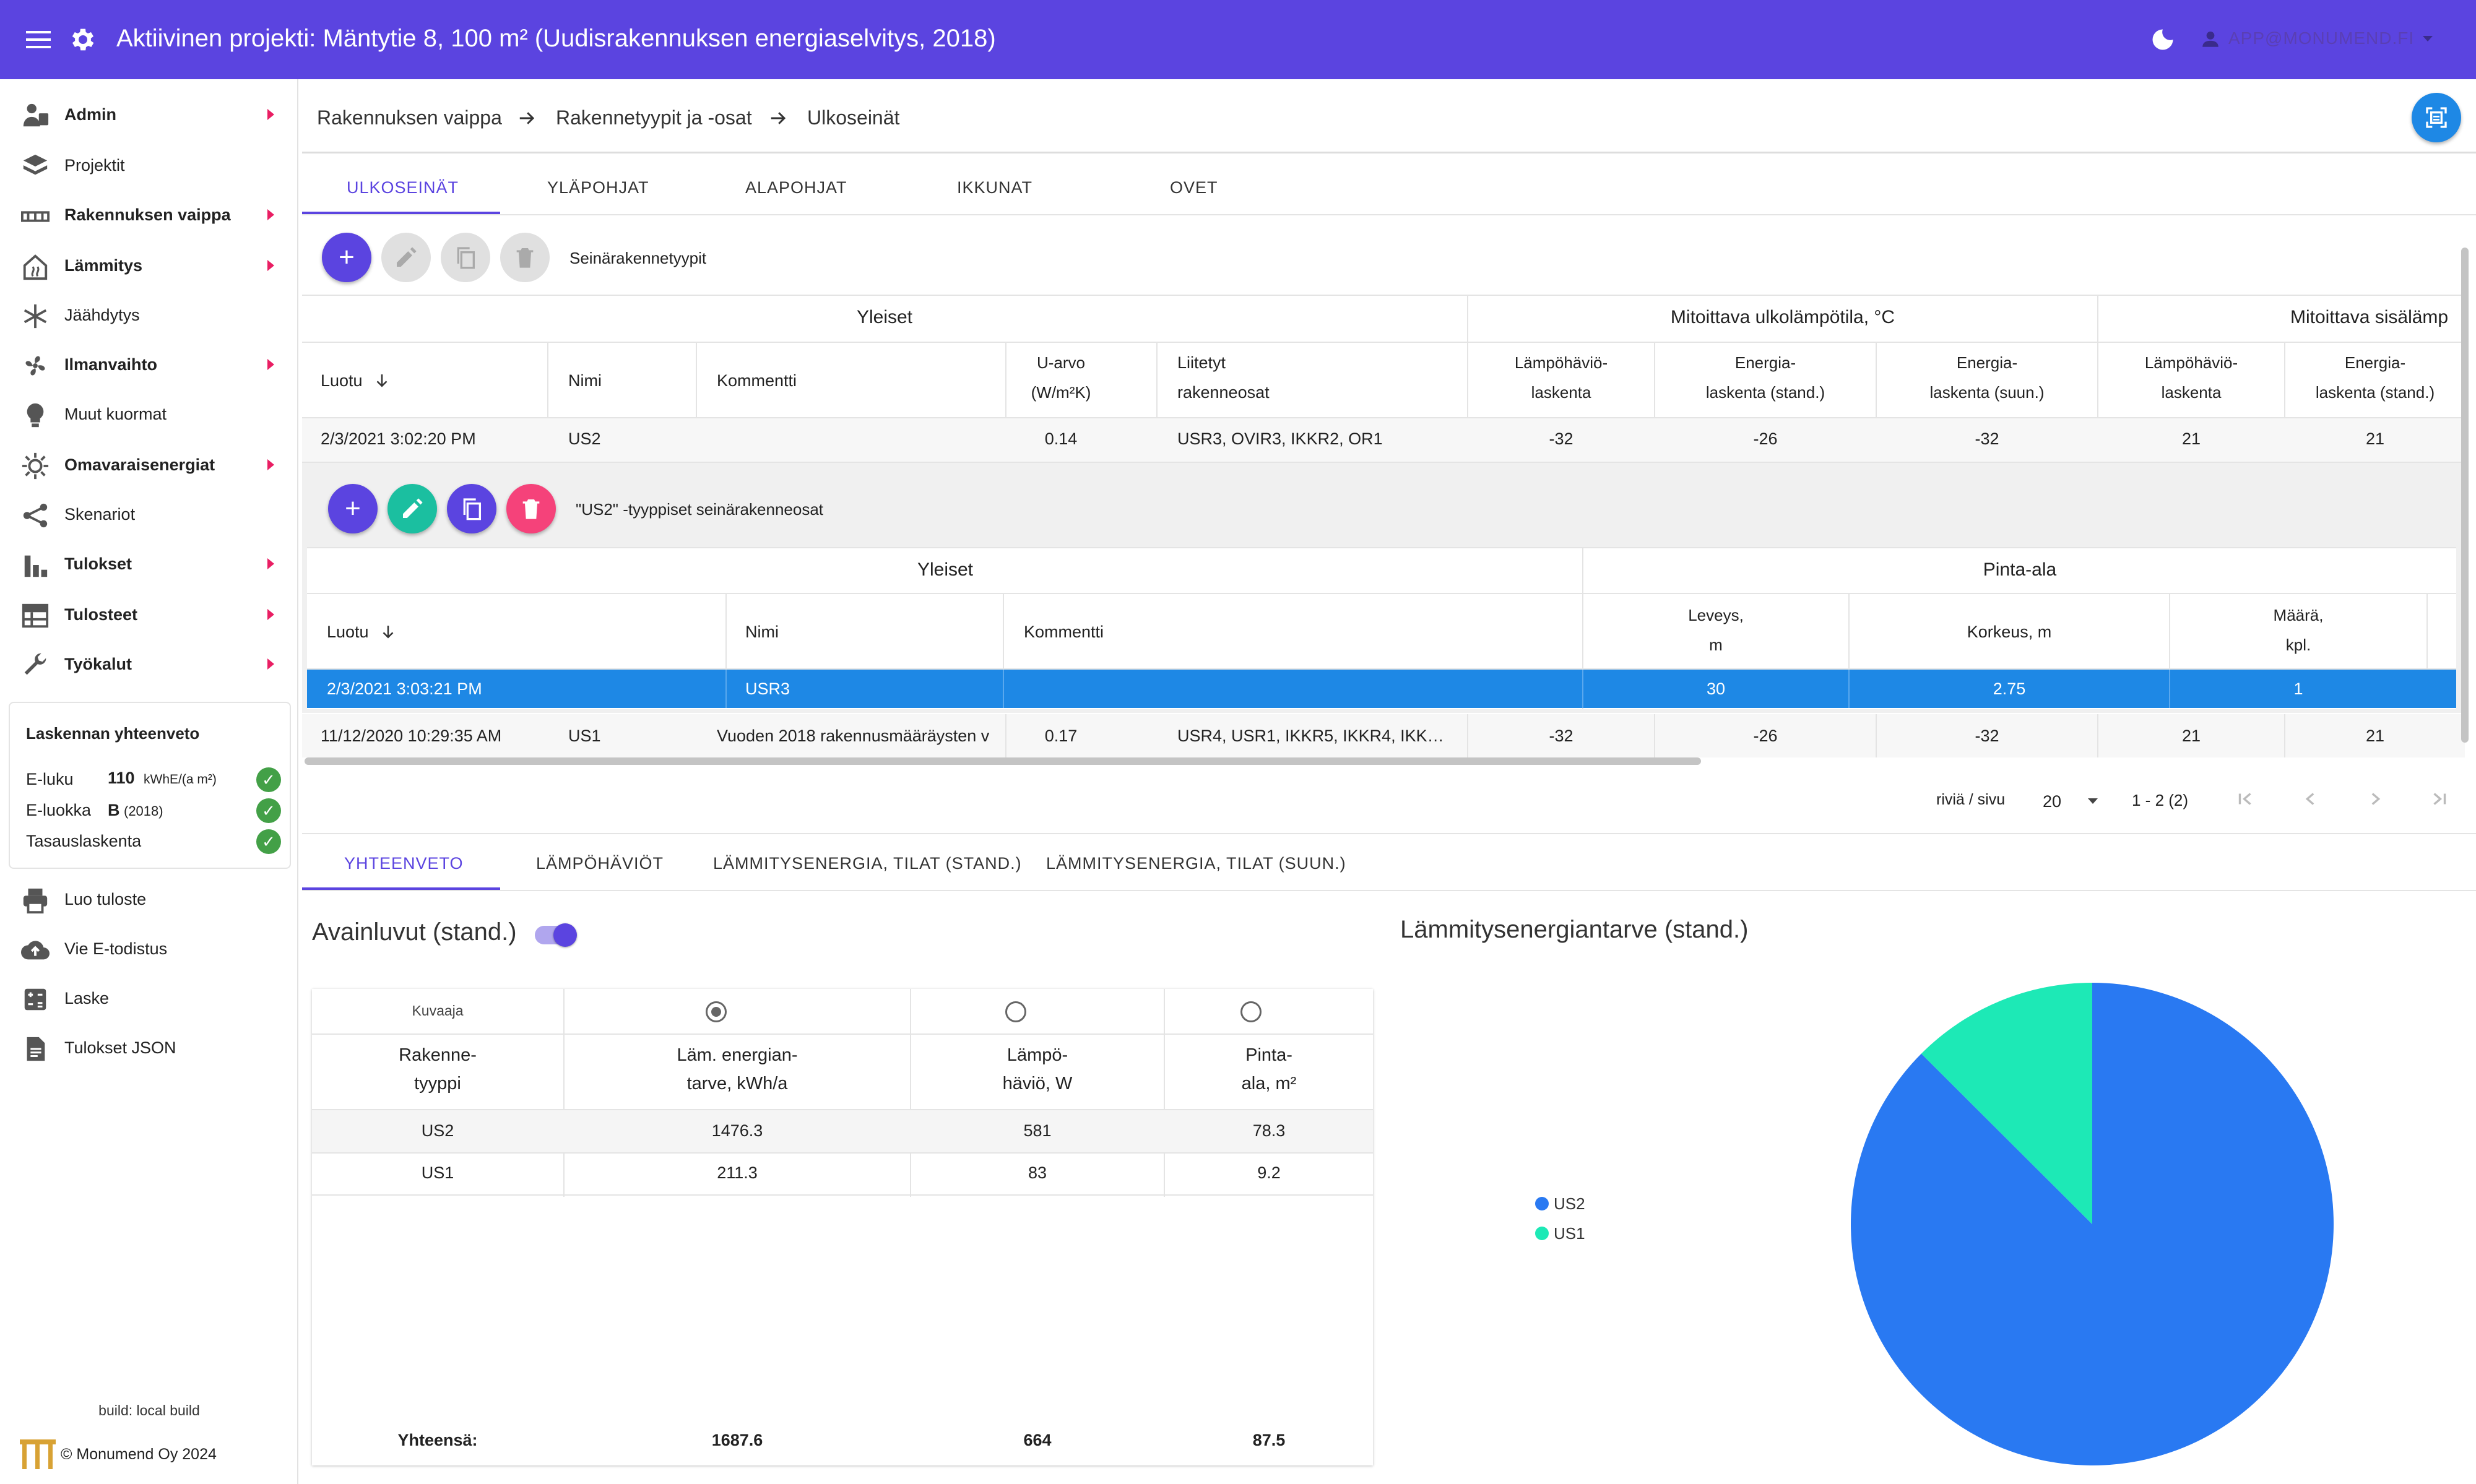 The image size is (2476, 1484). Describe the element at coordinates (716, 1011) in the screenshot. I see `radio-energy` at that location.